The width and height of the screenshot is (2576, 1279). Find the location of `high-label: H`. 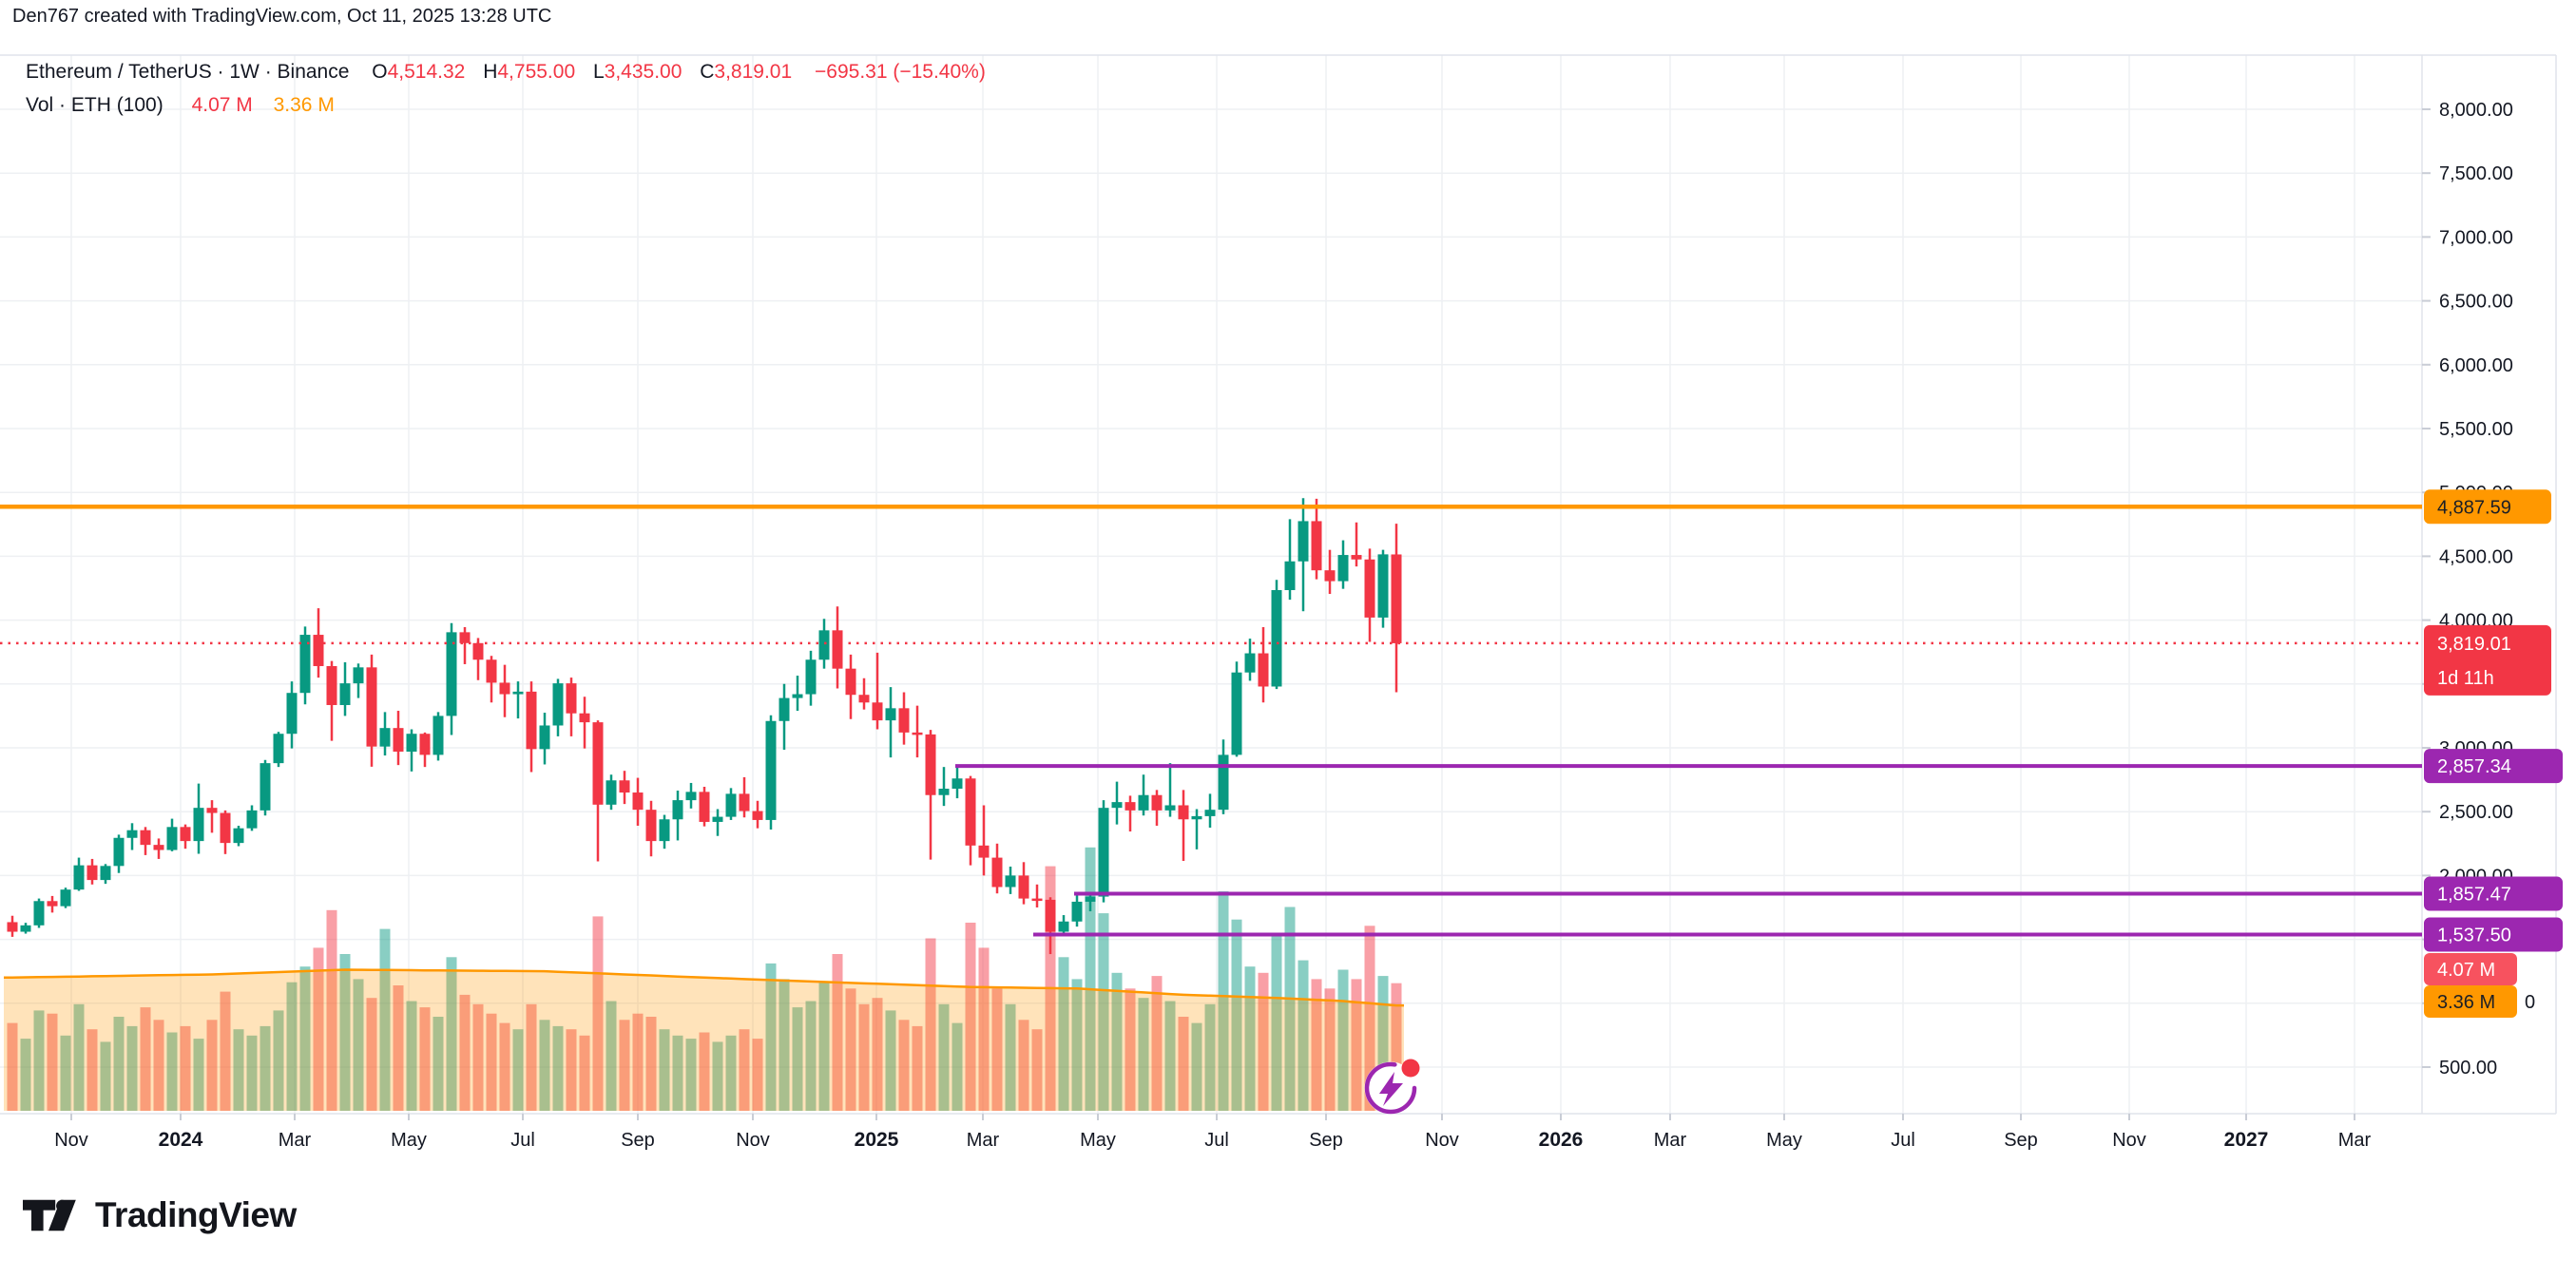

high-label: H is located at coordinates (491, 72).